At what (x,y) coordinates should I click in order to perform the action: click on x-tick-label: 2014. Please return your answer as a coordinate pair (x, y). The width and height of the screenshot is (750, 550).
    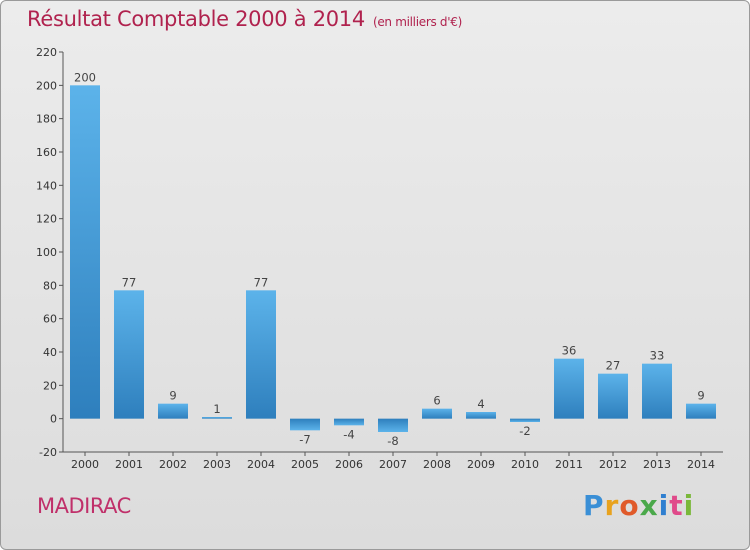
    Looking at the image, I should click on (701, 464).